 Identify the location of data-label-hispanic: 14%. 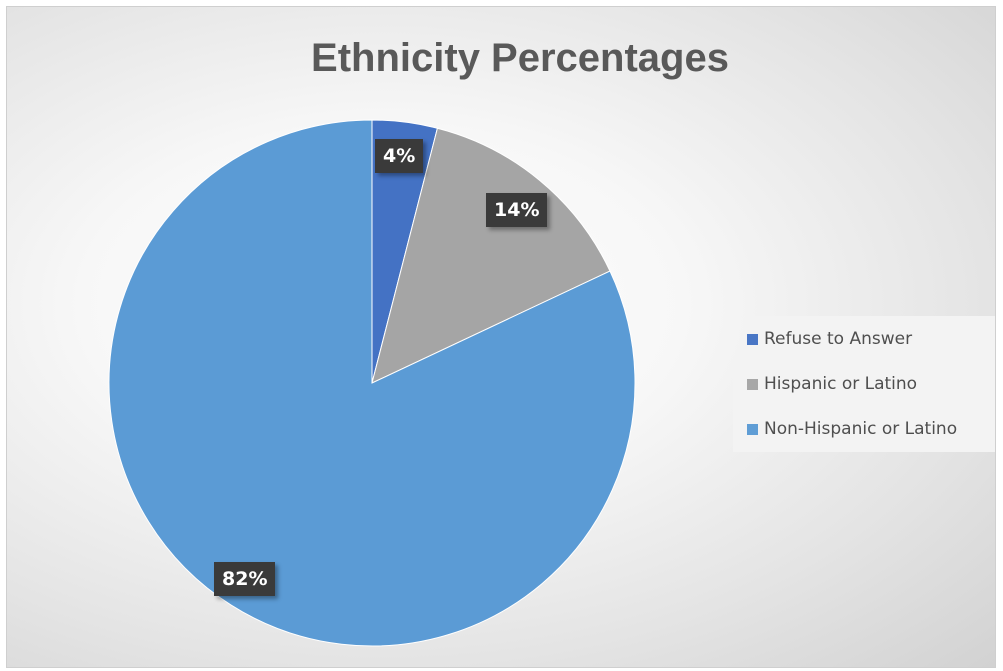
(517, 210).